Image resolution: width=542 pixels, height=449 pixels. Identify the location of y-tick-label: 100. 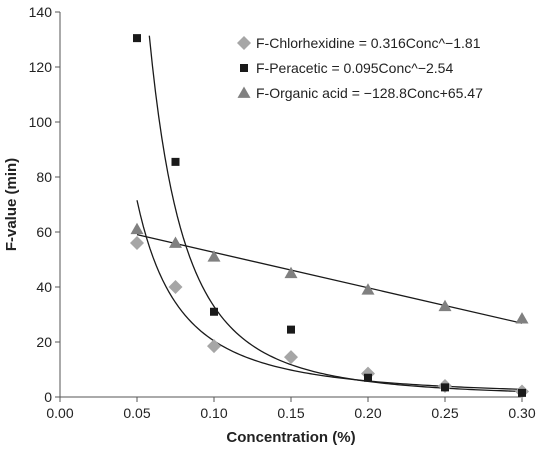
(41, 122).